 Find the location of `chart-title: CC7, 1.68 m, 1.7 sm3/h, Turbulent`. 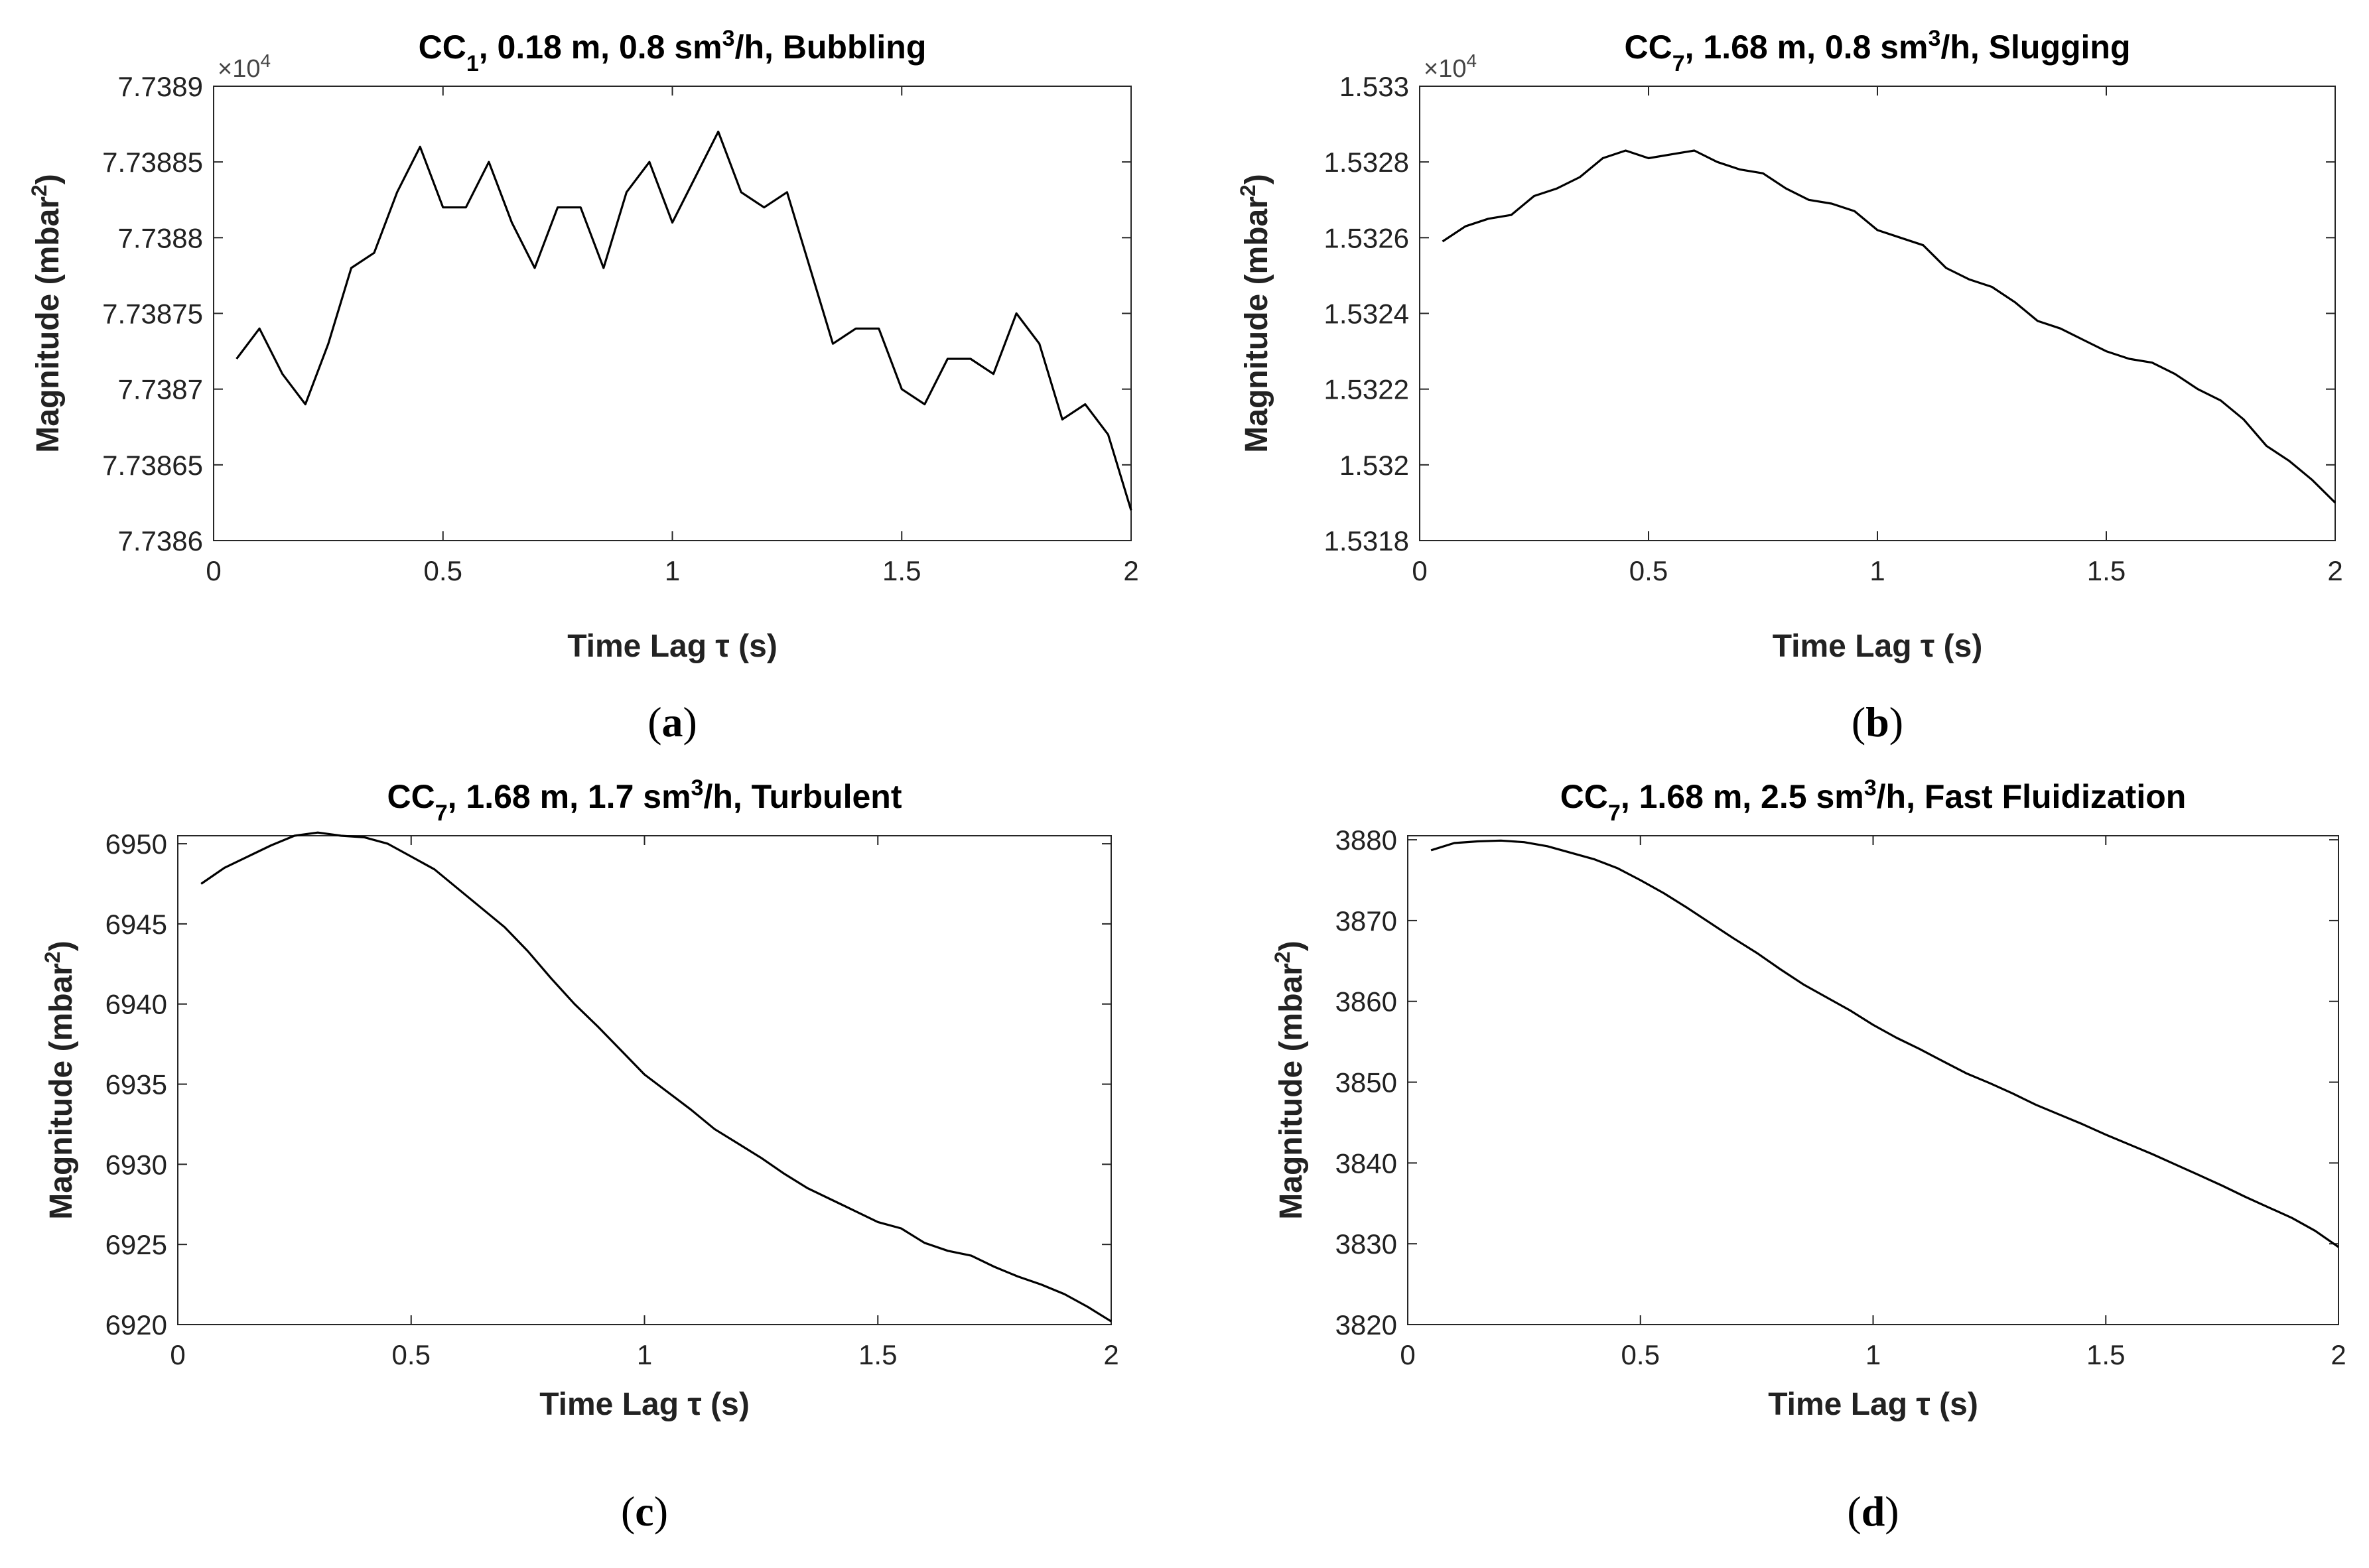

chart-title: CC7, 1.68 m, 1.7 sm3/h, Turbulent is located at coordinates (644, 800).